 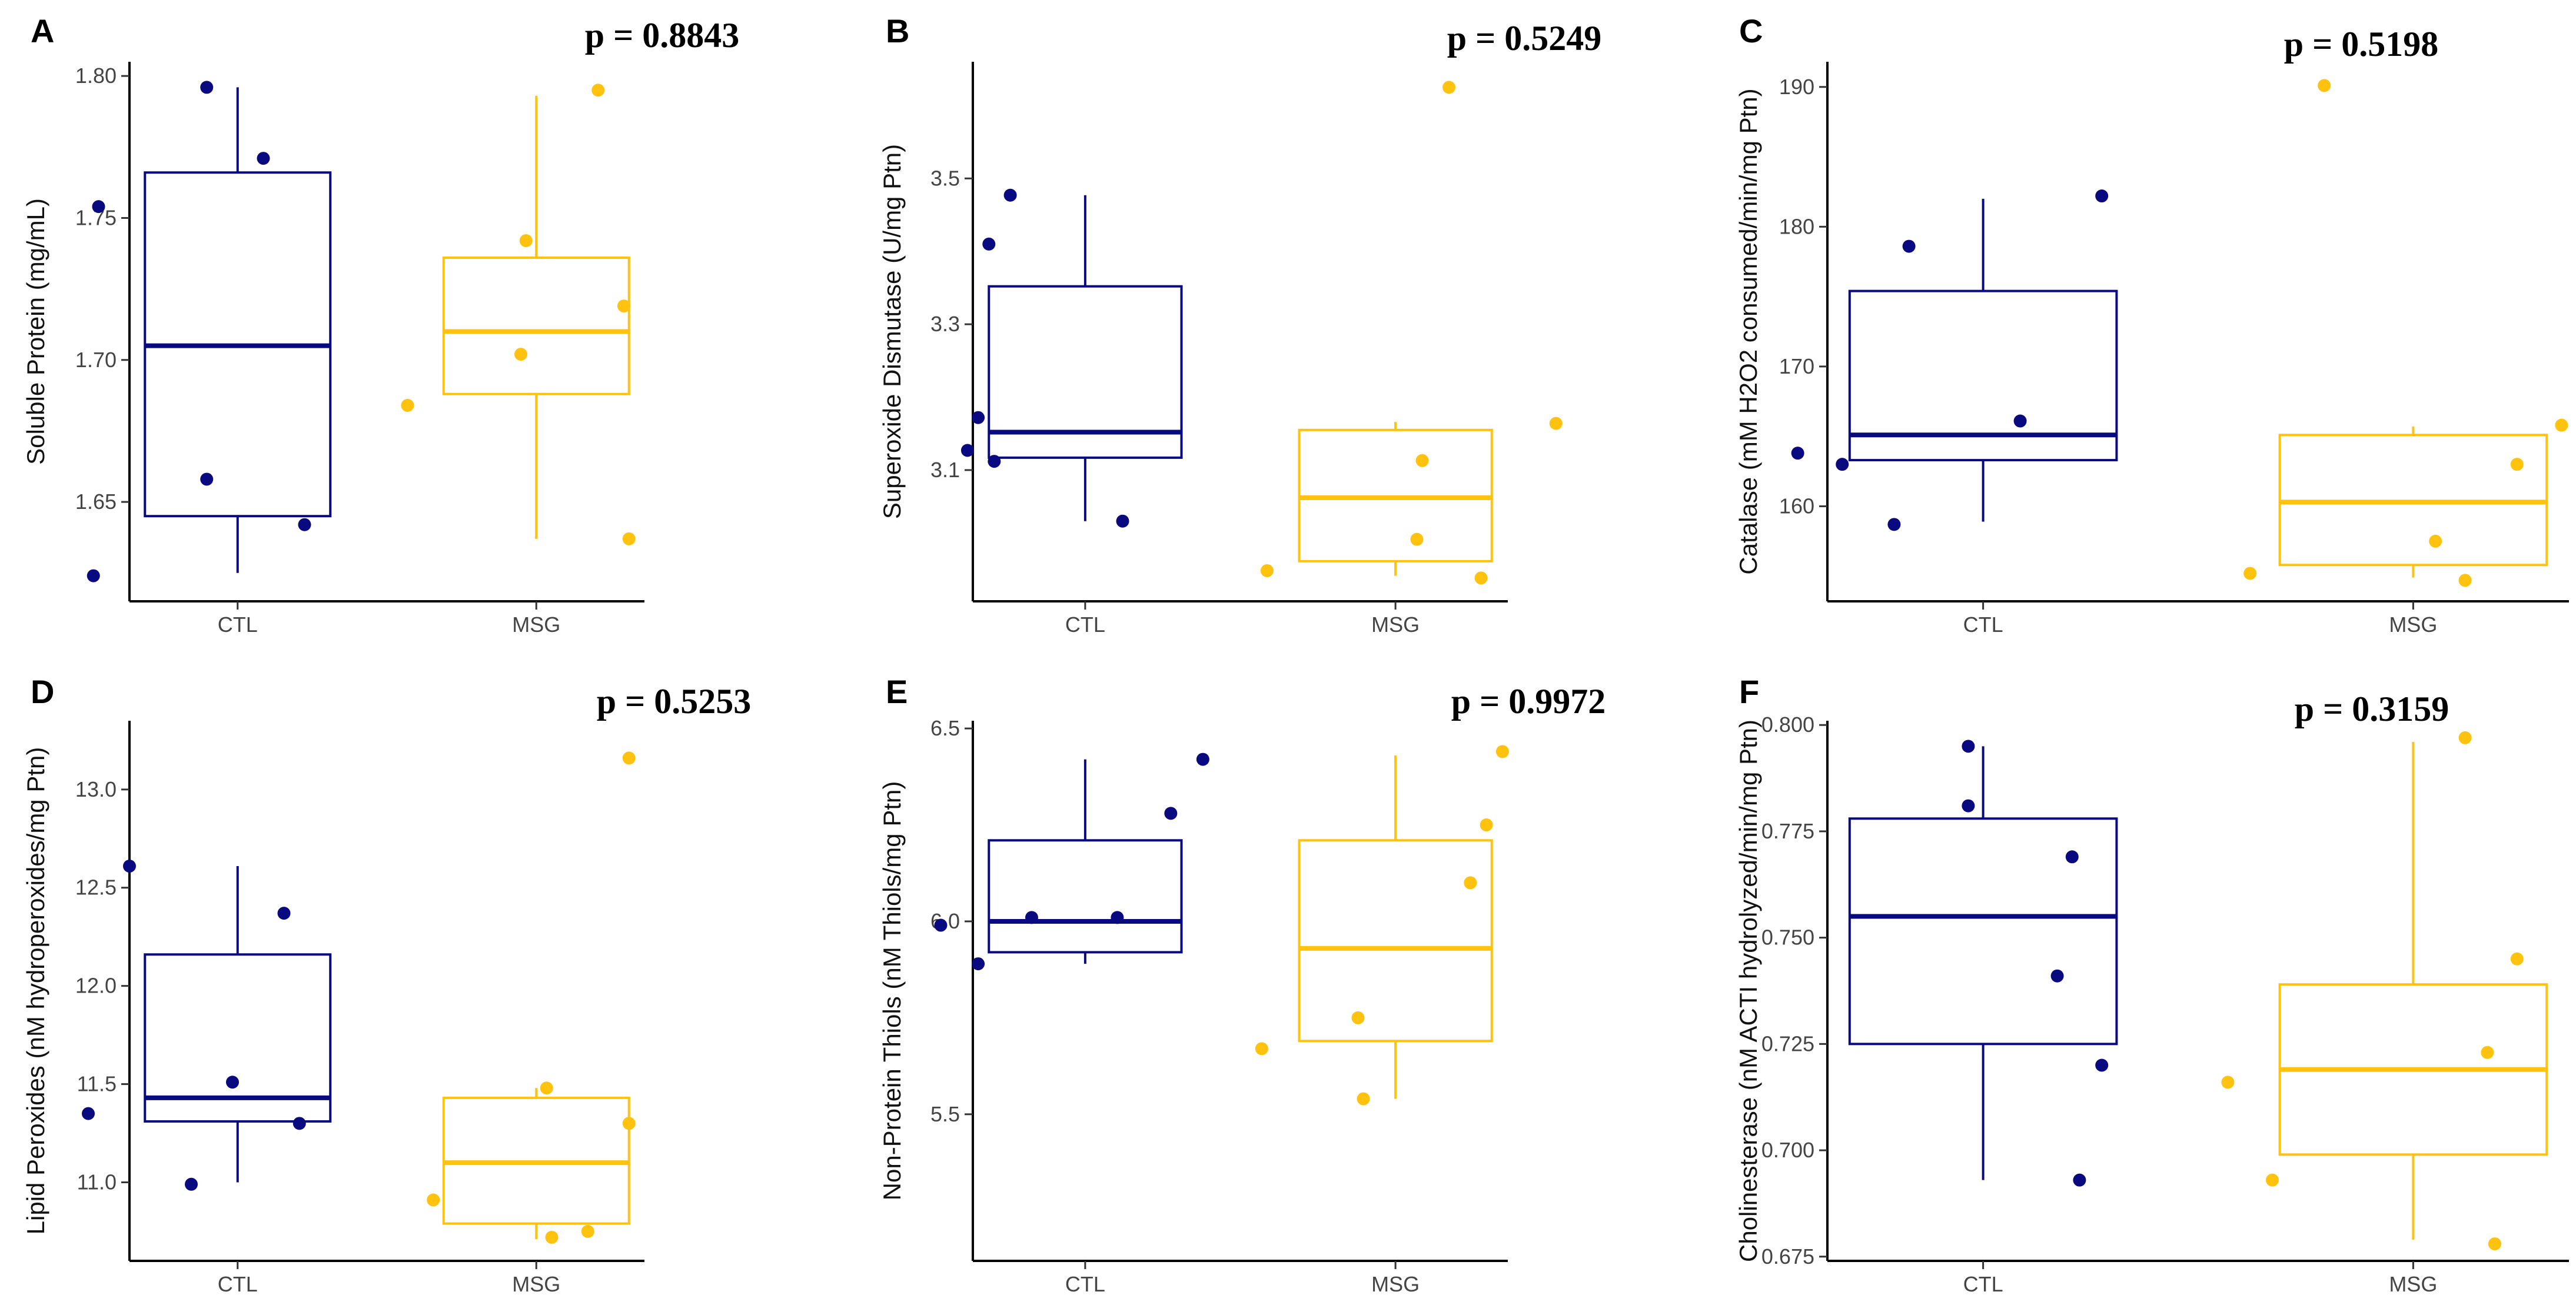 What do you see at coordinates (1524, 38) in the screenshot?
I see `p-value-label: p = 0.5249` at bounding box center [1524, 38].